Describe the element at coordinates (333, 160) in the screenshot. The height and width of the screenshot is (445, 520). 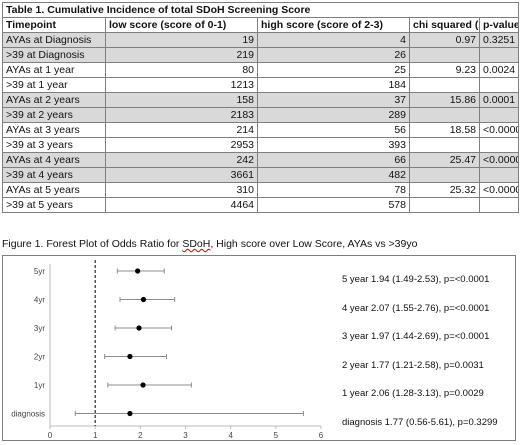
I see `high-score-cell: 66` at that location.